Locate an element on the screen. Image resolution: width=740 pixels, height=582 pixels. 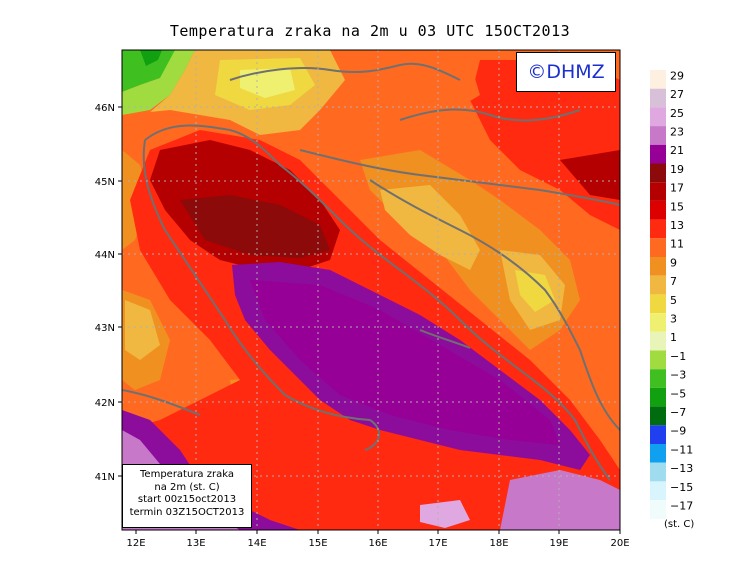
colorbar-label: 15 is located at coordinates (677, 206).